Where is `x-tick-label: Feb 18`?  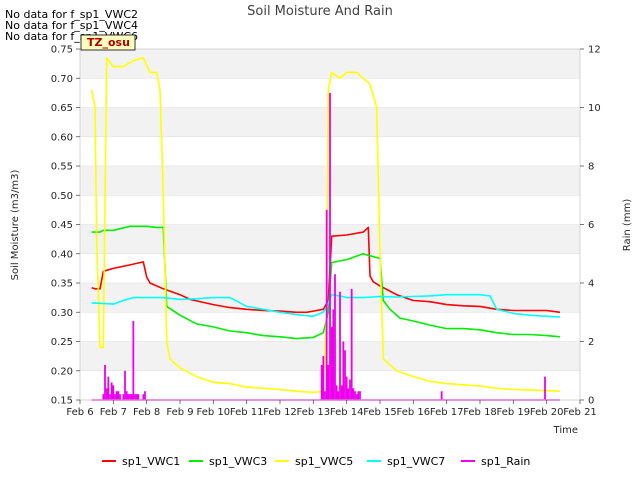 x-tick-label: Feb 18 is located at coordinates (480, 412).